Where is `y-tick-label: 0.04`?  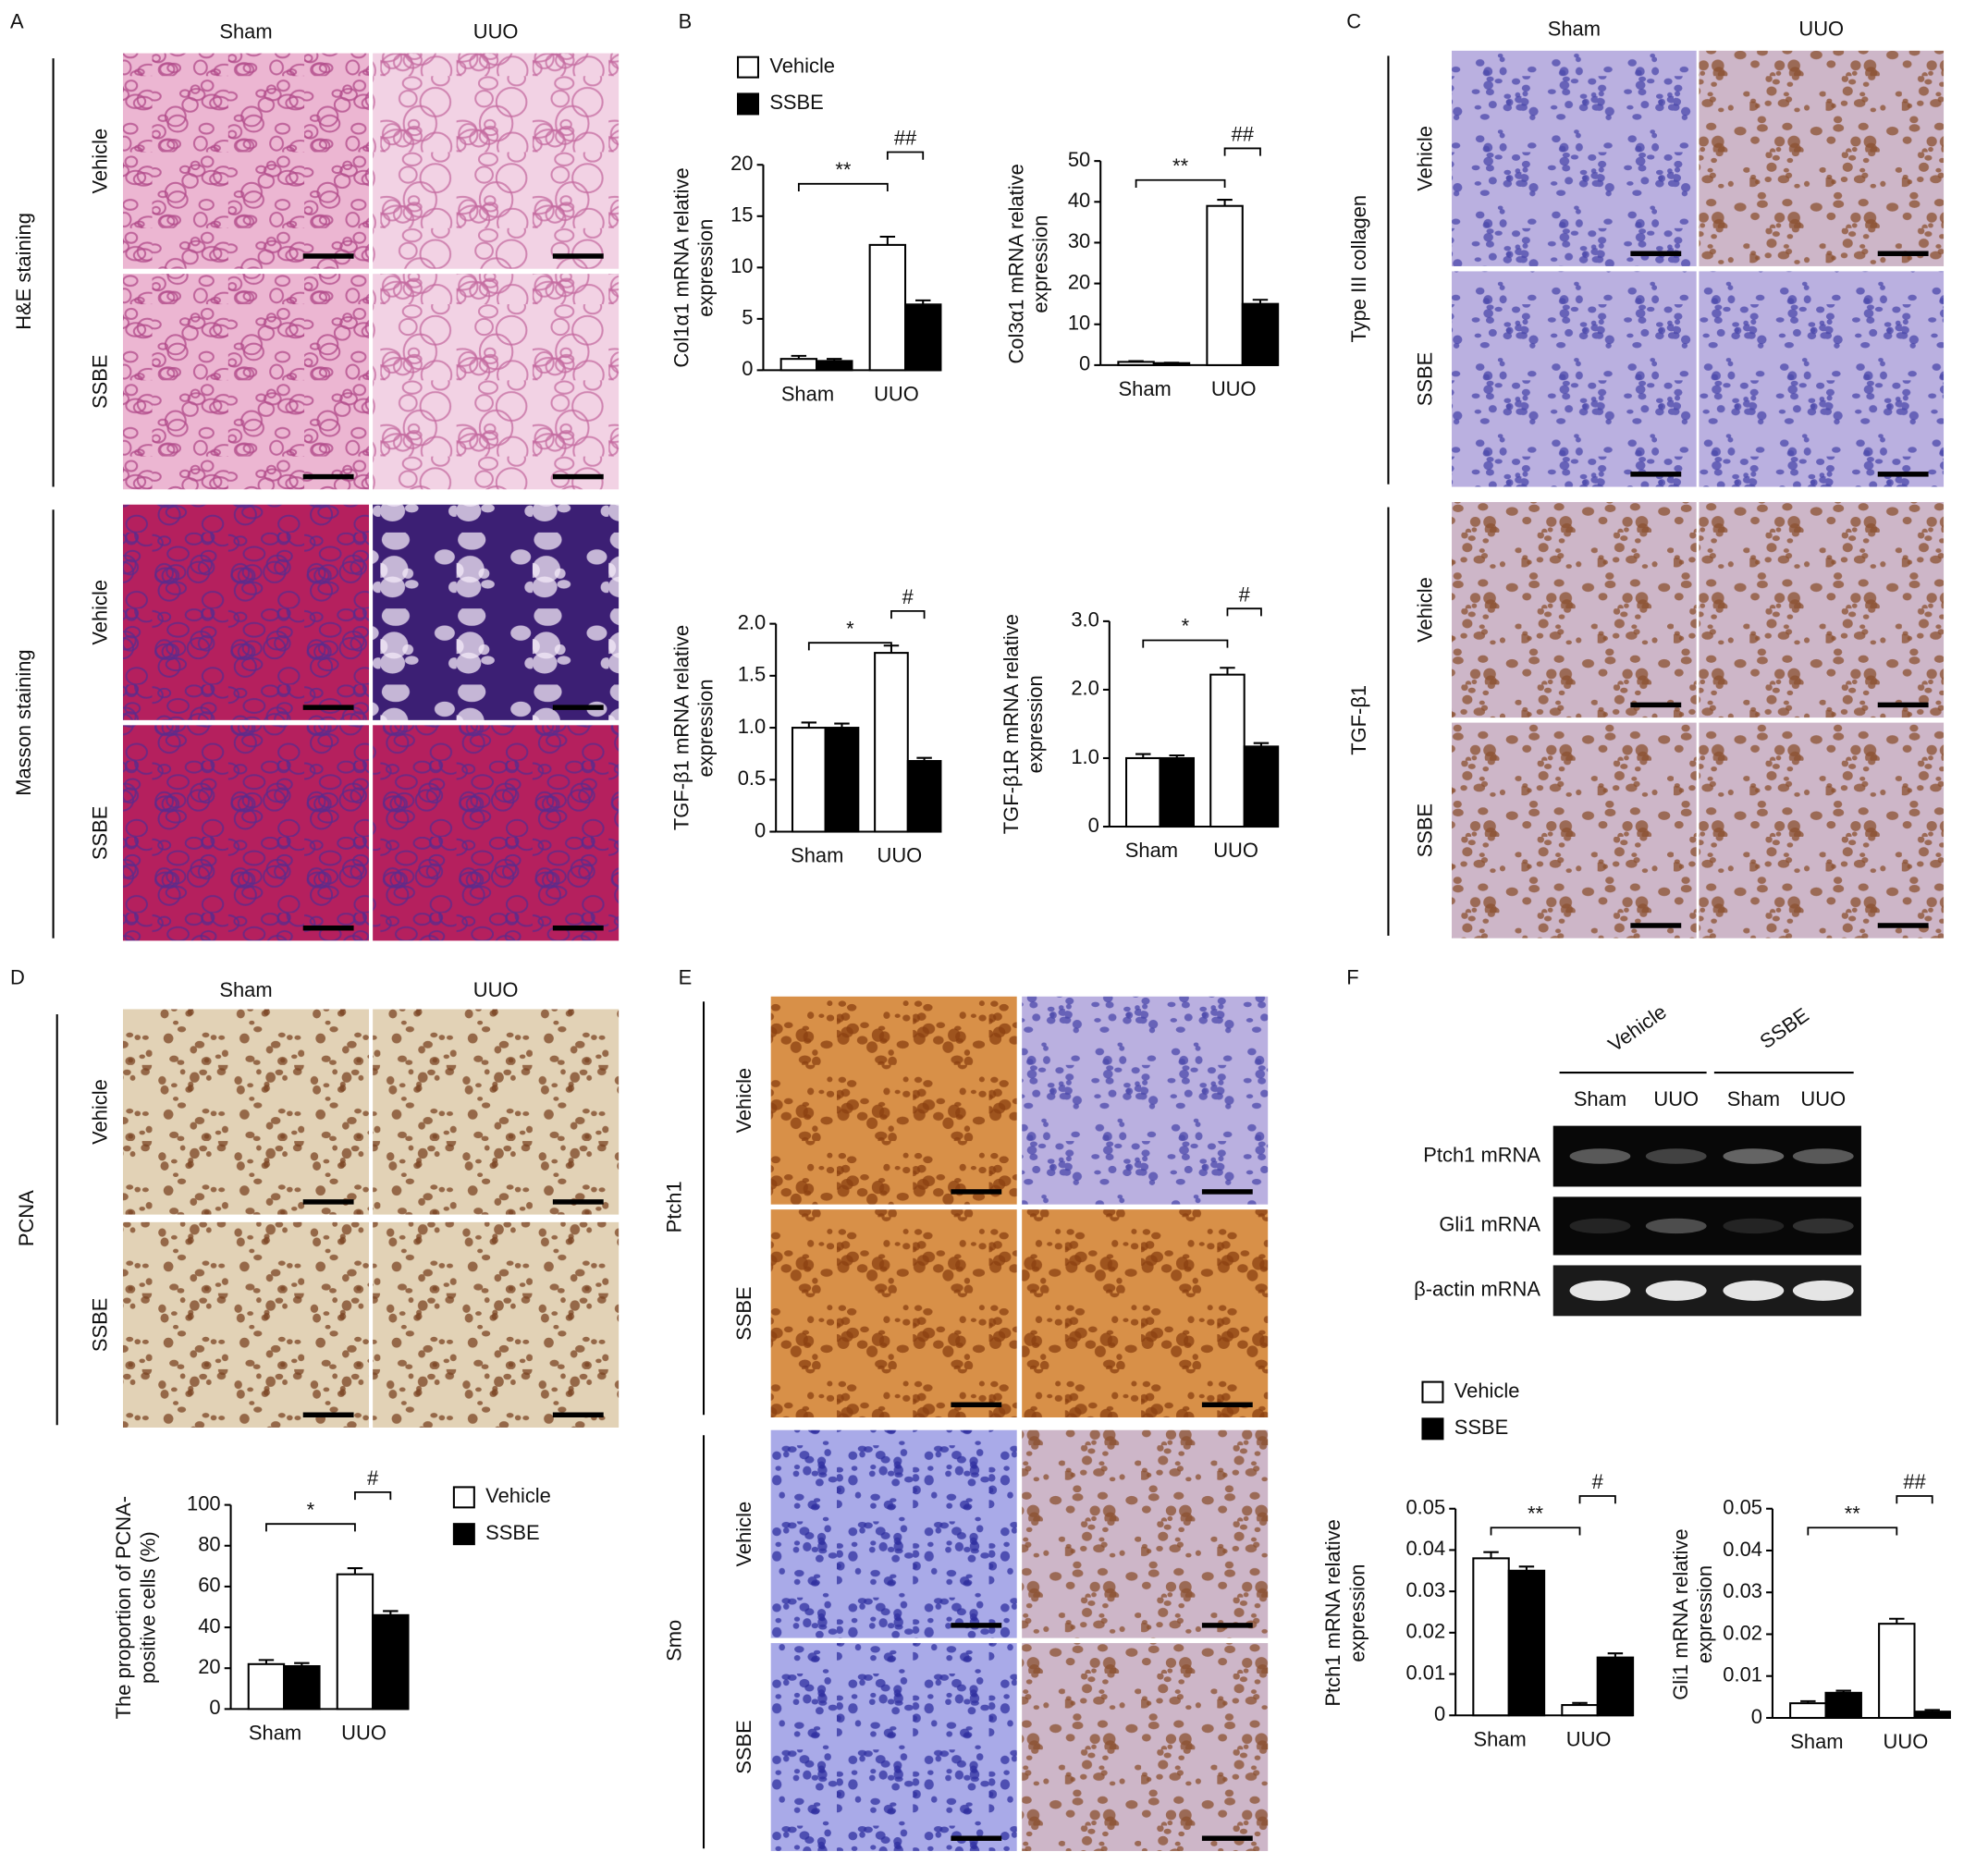 y-tick-label: 0.04 is located at coordinates (1742, 1550).